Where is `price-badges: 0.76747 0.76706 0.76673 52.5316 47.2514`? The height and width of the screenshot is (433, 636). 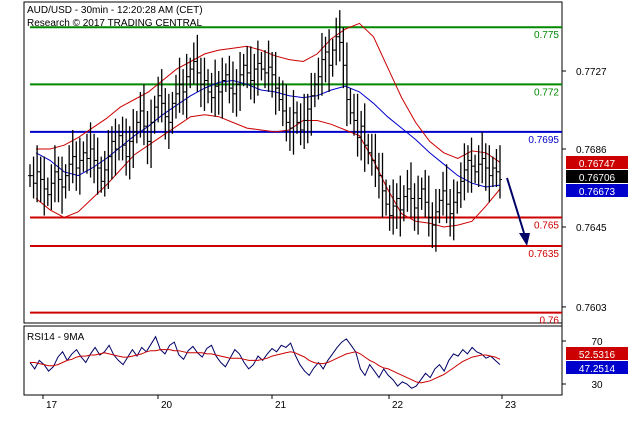
price-badges: 0.76747 0.76706 0.76673 52.5316 47.2514 is located at coordinates (597, 265).